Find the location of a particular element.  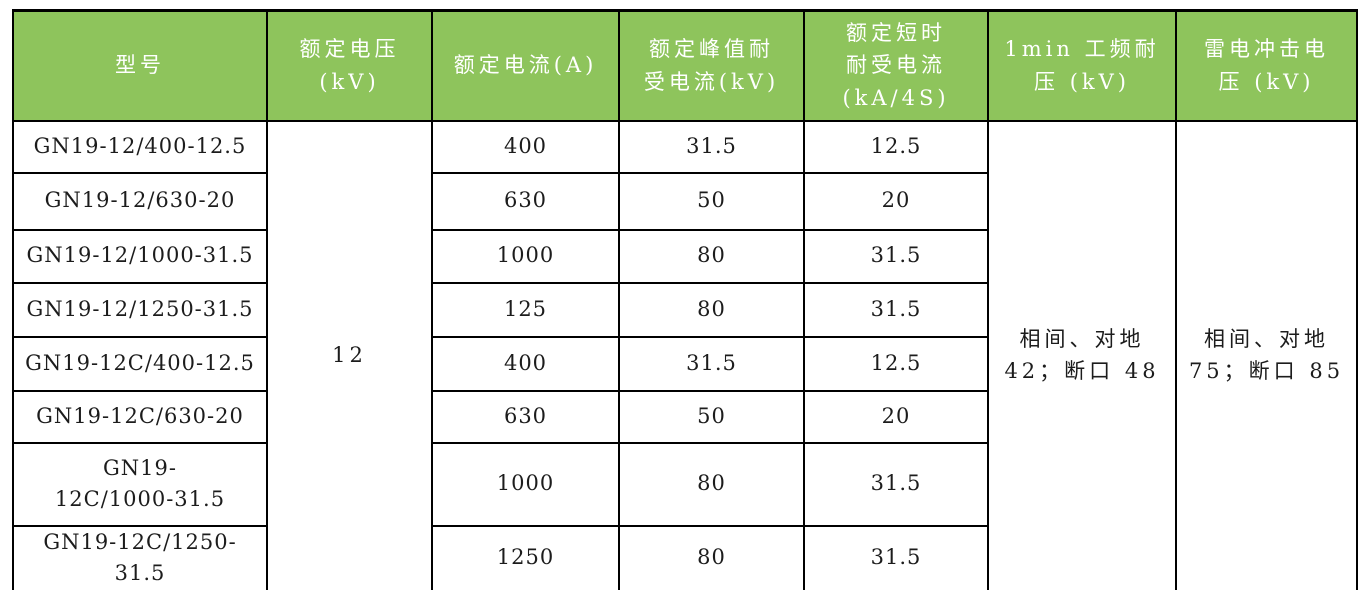

header-power-freq-voltage: 1min 工频耐 压 (kV) is located at coordinates (1082, 65).